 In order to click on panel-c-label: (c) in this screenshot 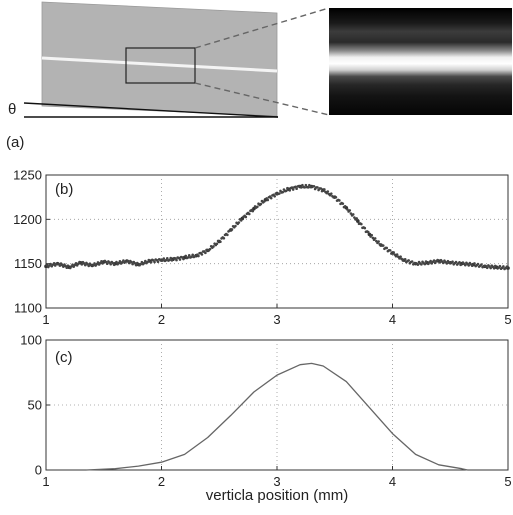, I will do `click(64, 357)`.